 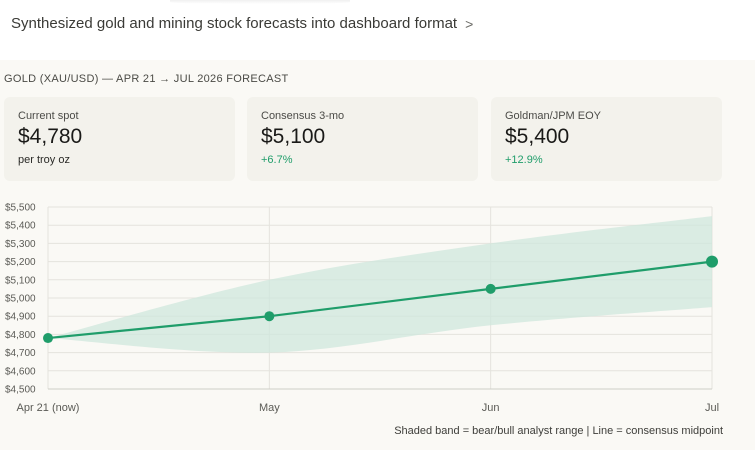 What do you see at coordinates (20, 390) in the screenshot?
I see `y-tick-label: $4,500` at bounding box center [20, 390].